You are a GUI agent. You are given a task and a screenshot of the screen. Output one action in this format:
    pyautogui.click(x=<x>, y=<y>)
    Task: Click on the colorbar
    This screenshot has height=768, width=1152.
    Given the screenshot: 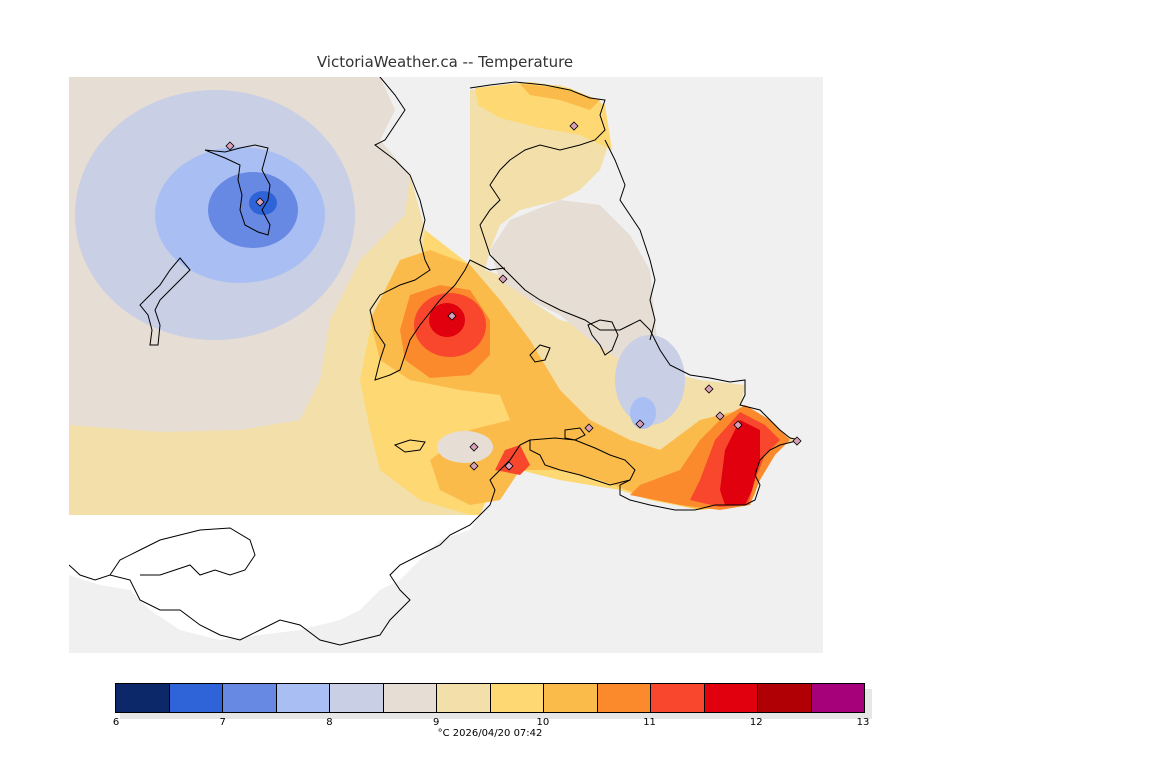 What is the action you would take?
    pyautogui.click(x=490, y=698)
    